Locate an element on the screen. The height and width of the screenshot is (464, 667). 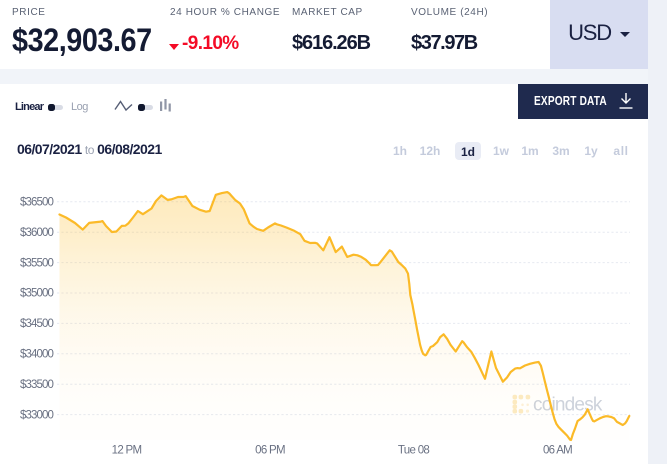
svg-text: $36000 is located at coordinates (36, 233).